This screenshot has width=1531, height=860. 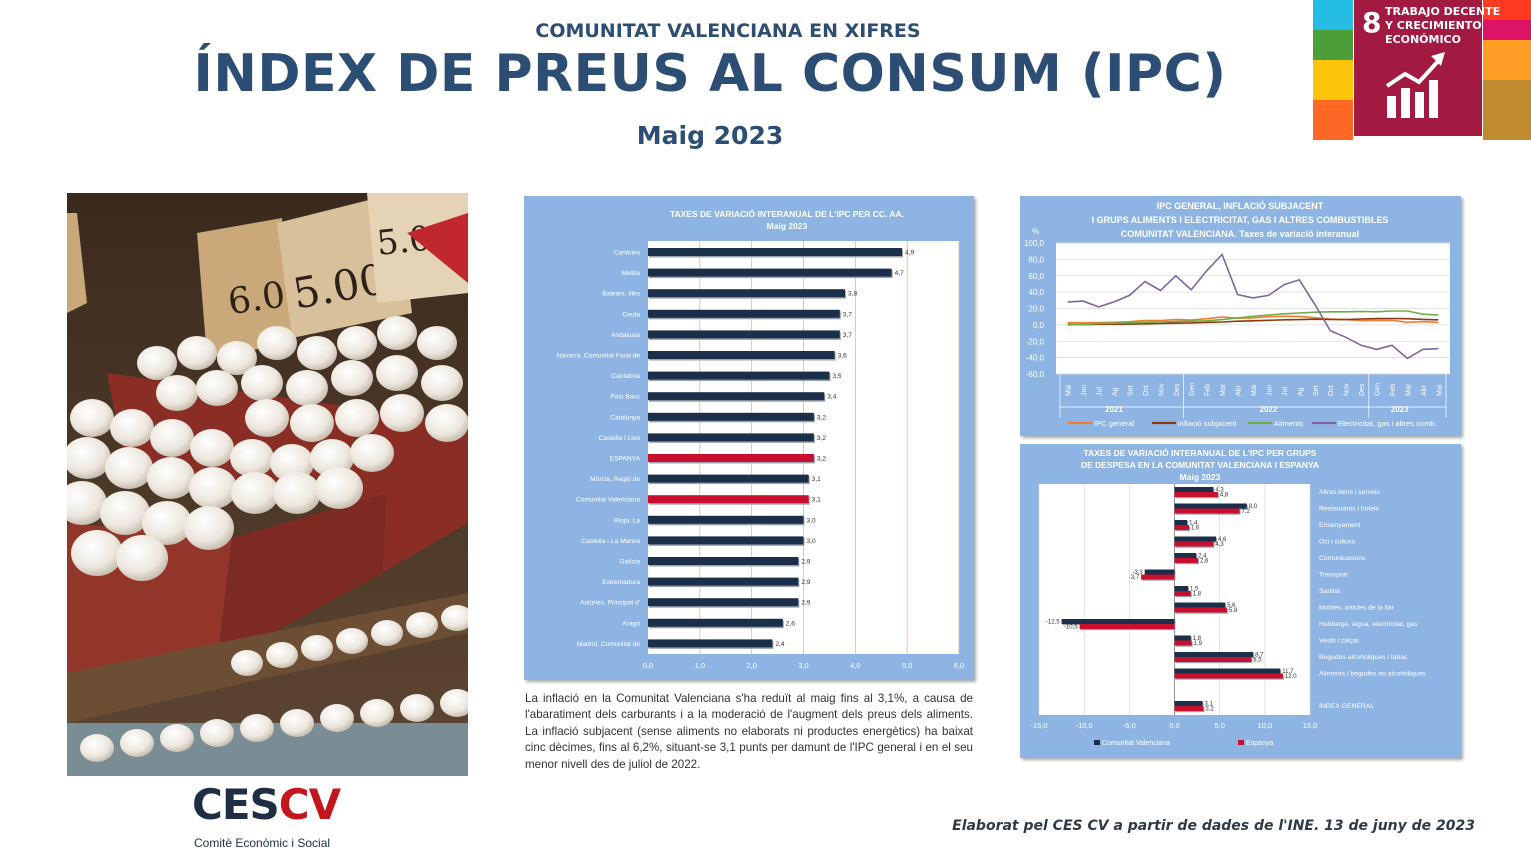 I want to click on chart1-value-label: 2,4, so click(x=779, y=644).